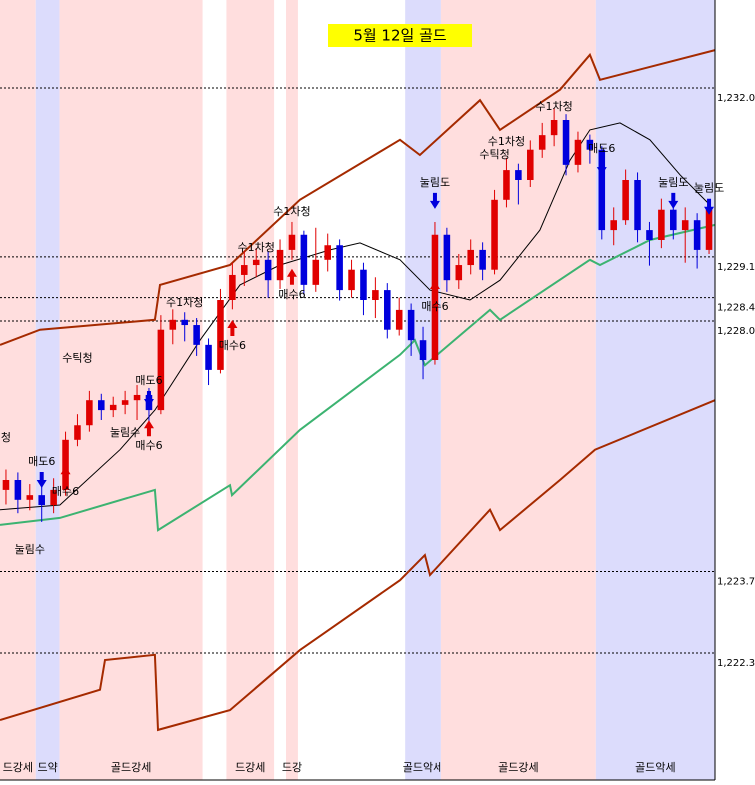 Image resolution: width=755 pixels, height=785 pixels. I want to click on title-box, so click(400, 35).